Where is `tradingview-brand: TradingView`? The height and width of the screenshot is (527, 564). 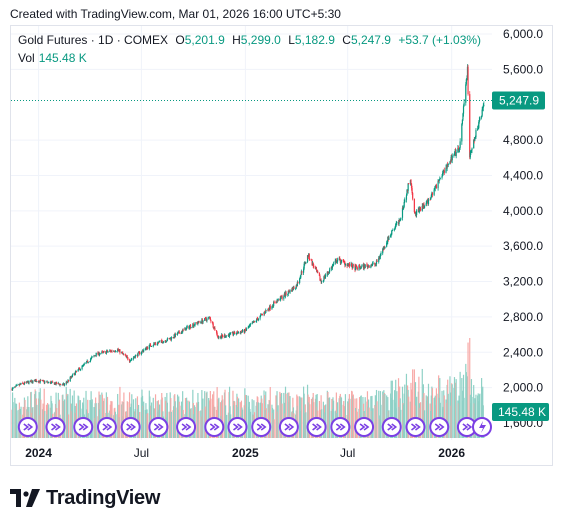 tradingview-brand: TradingView is located at coordinates (85, 498).